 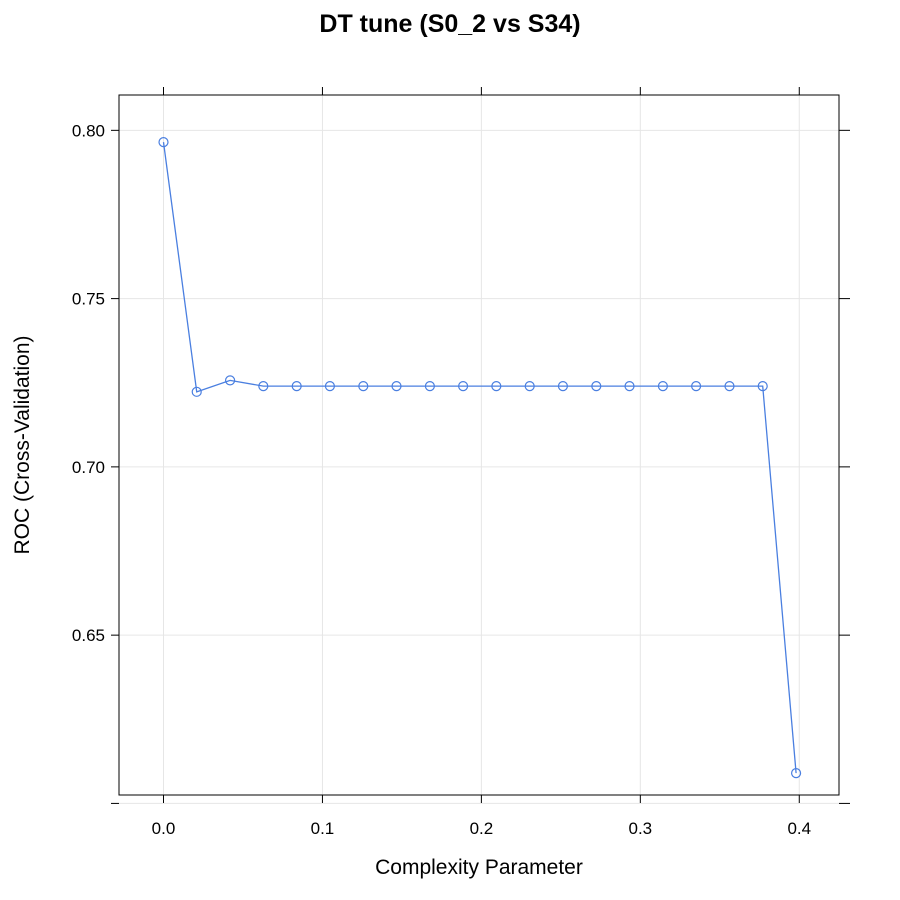 I want to click on y-tick-label: 0.65, so click(x=88, y=635).